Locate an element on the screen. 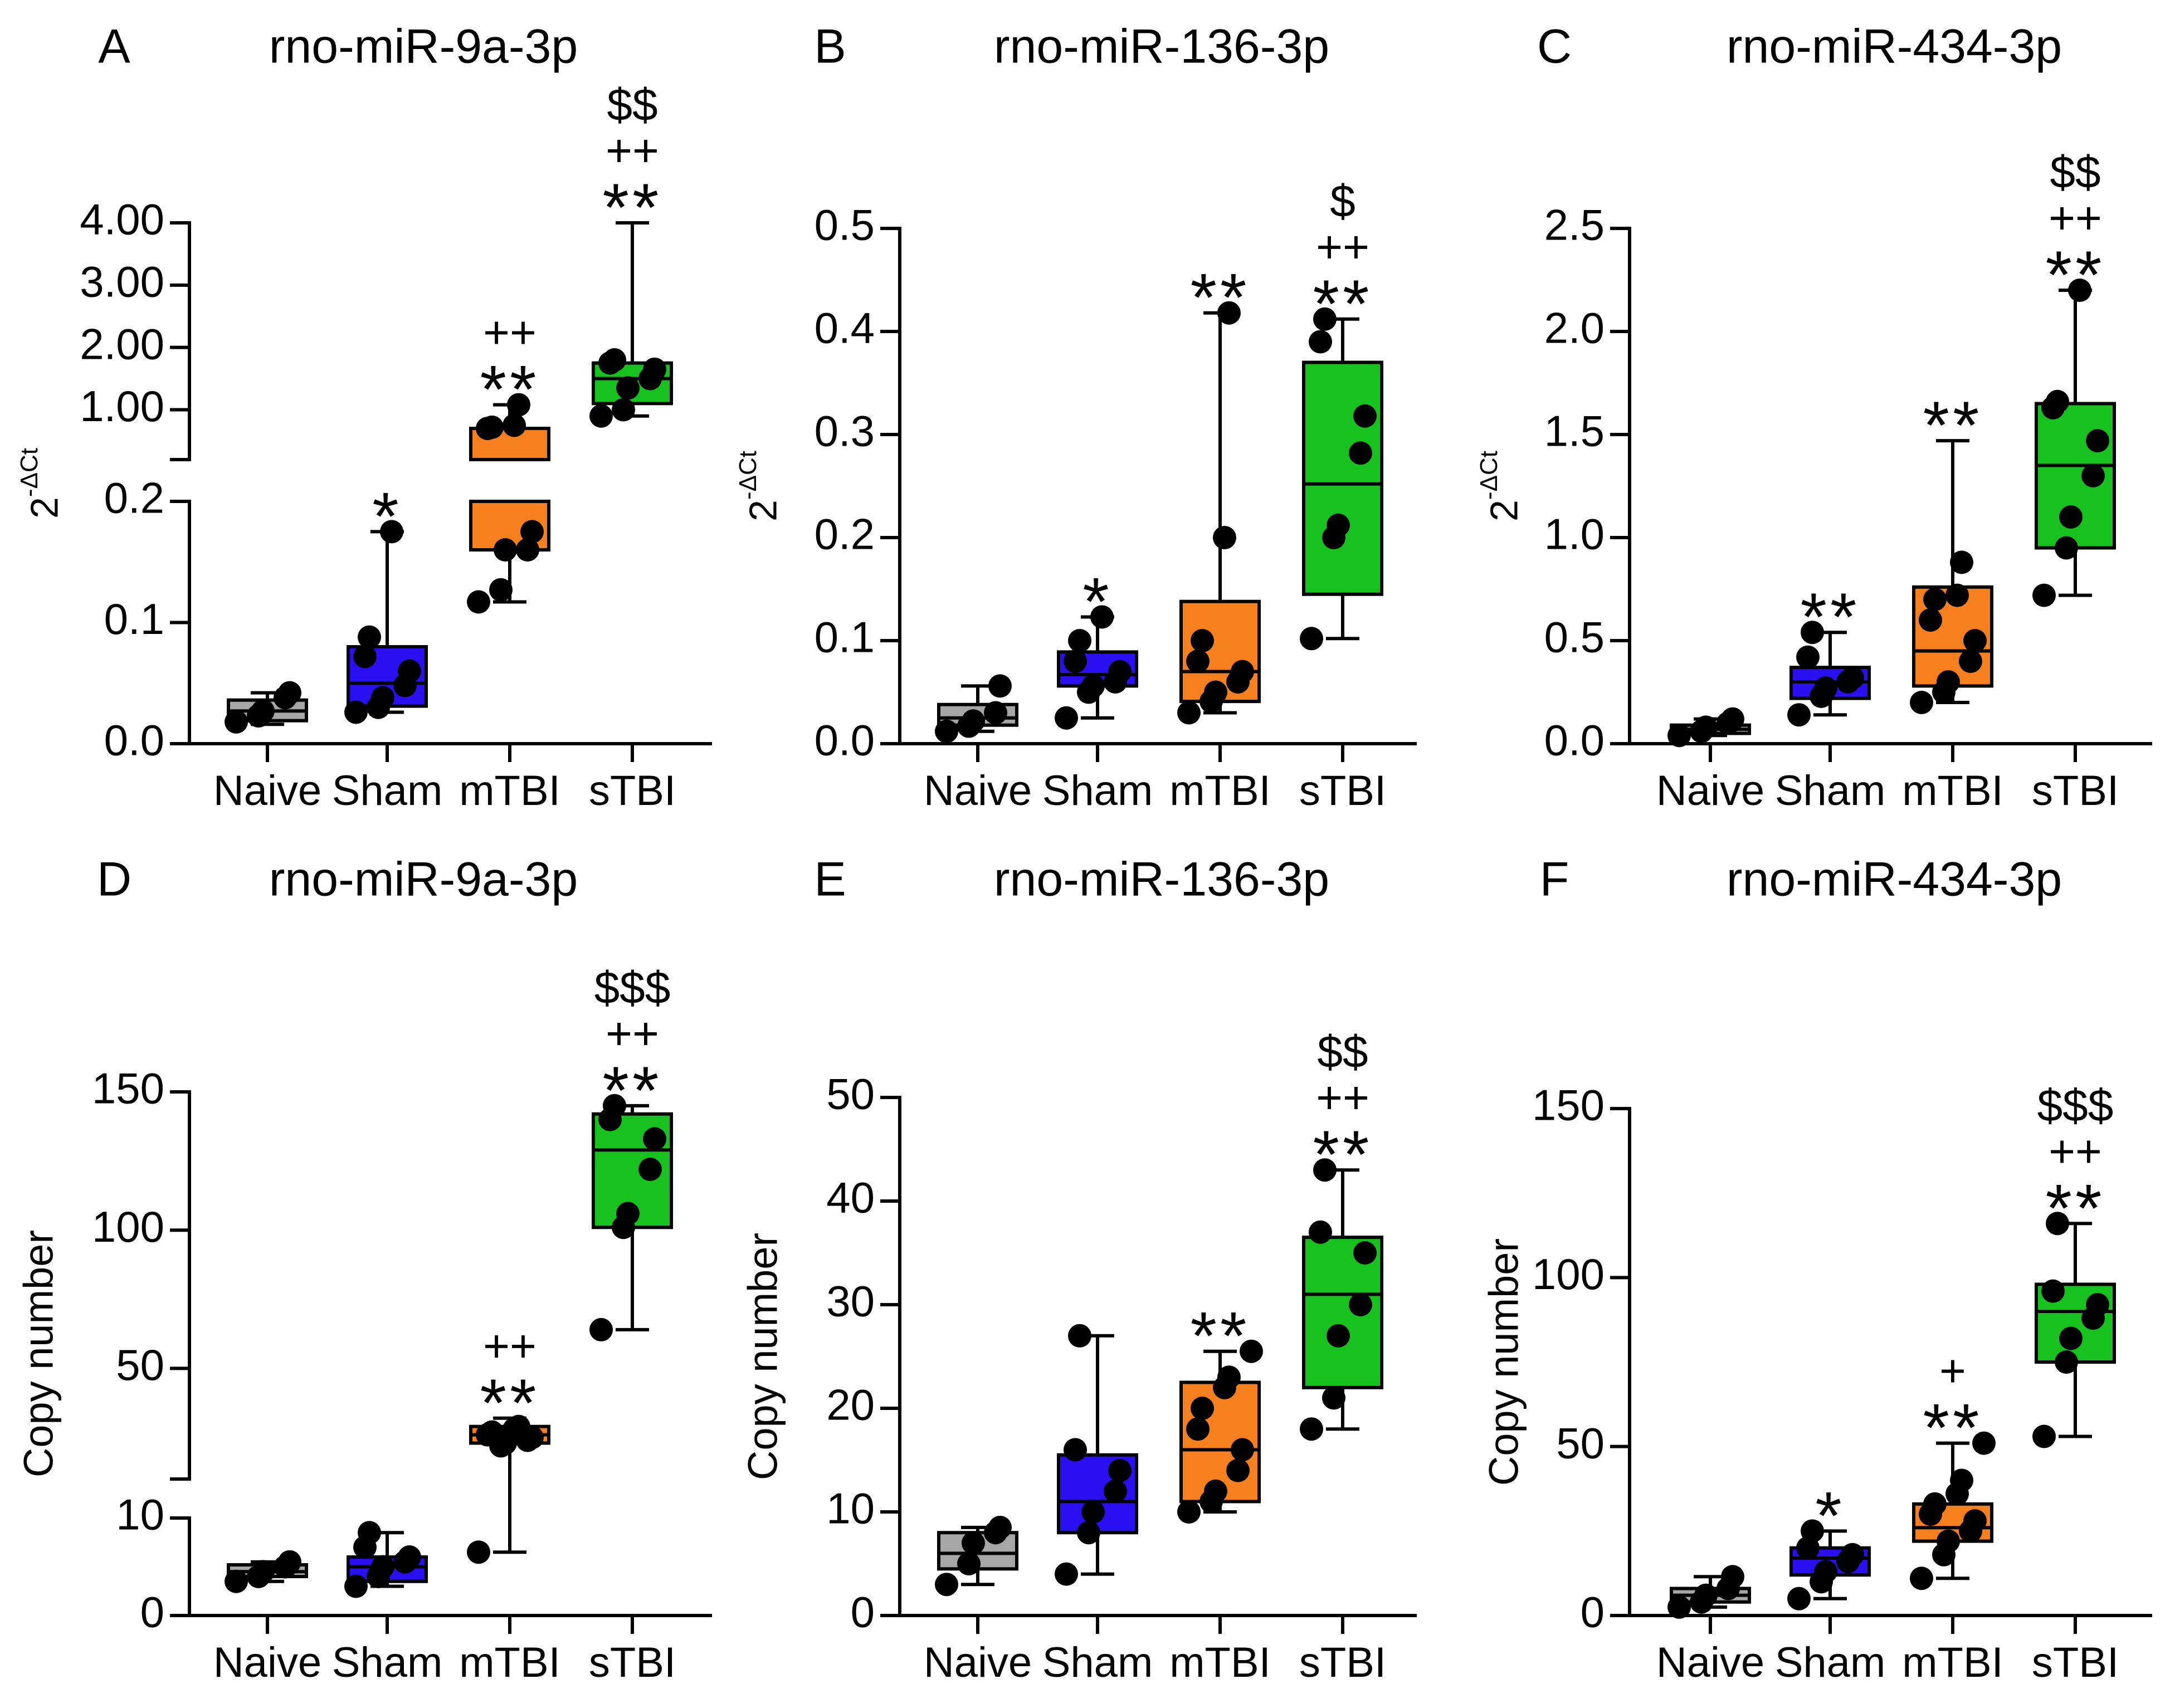  x-tick-label-naive: Naive is located at coordinates (1710, 1662).